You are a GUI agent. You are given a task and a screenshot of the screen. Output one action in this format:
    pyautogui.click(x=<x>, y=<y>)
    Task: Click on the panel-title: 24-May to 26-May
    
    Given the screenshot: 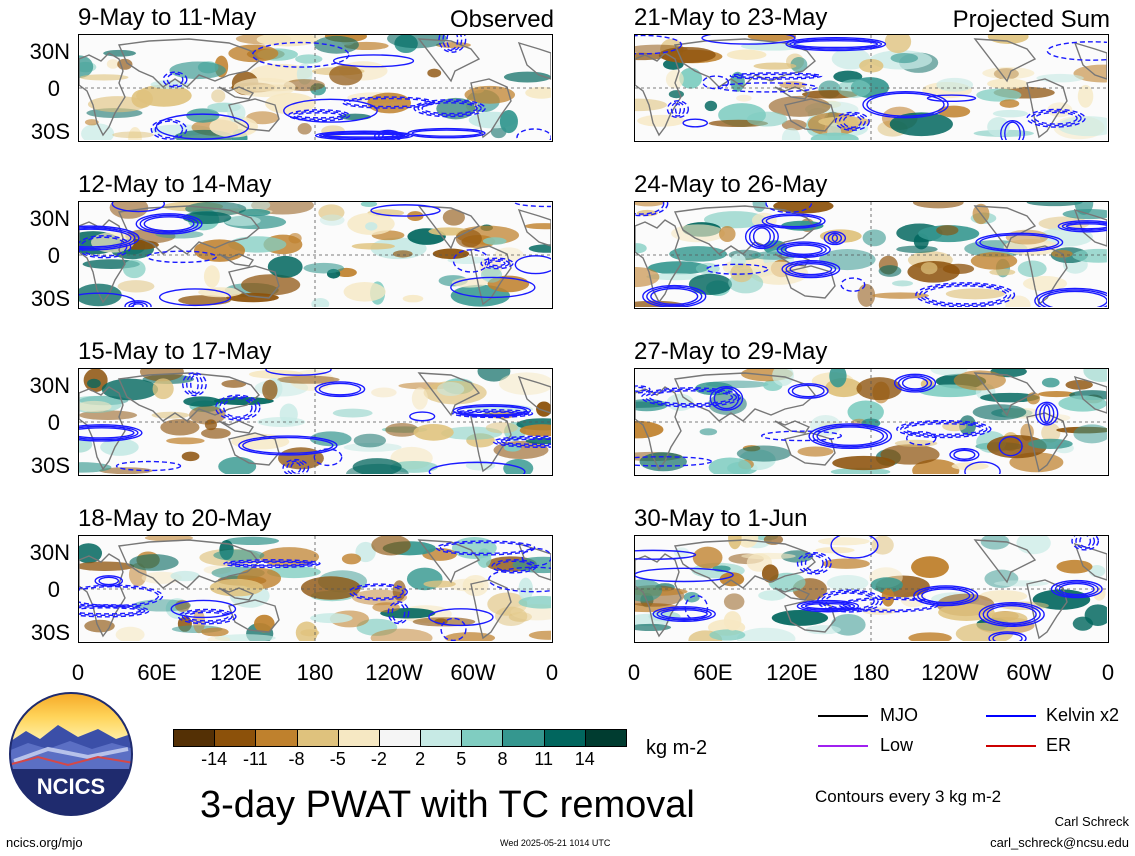 What is the action you would take?
    pyautogui.click(x=731, y=184)
    